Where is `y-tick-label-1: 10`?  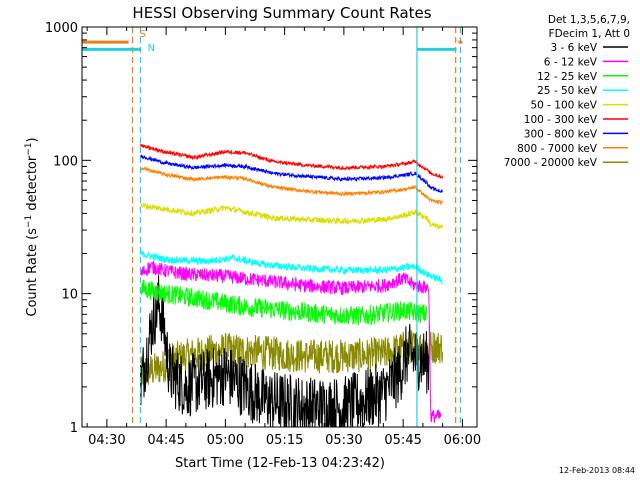
y-tick-label-1: 10 is located at coordinates (69, 295).